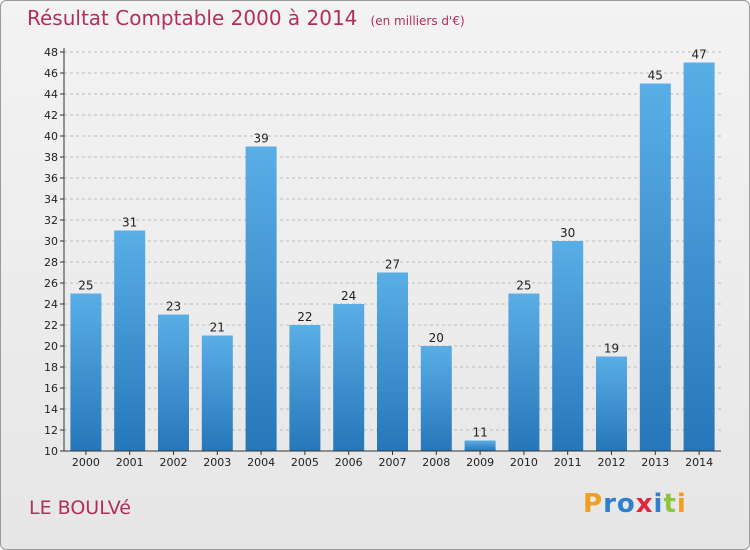  What do you see at coordinates (655, 462) in the screenshot?
I see `x-tick-label: 2013` at bounding box center [655, 462].